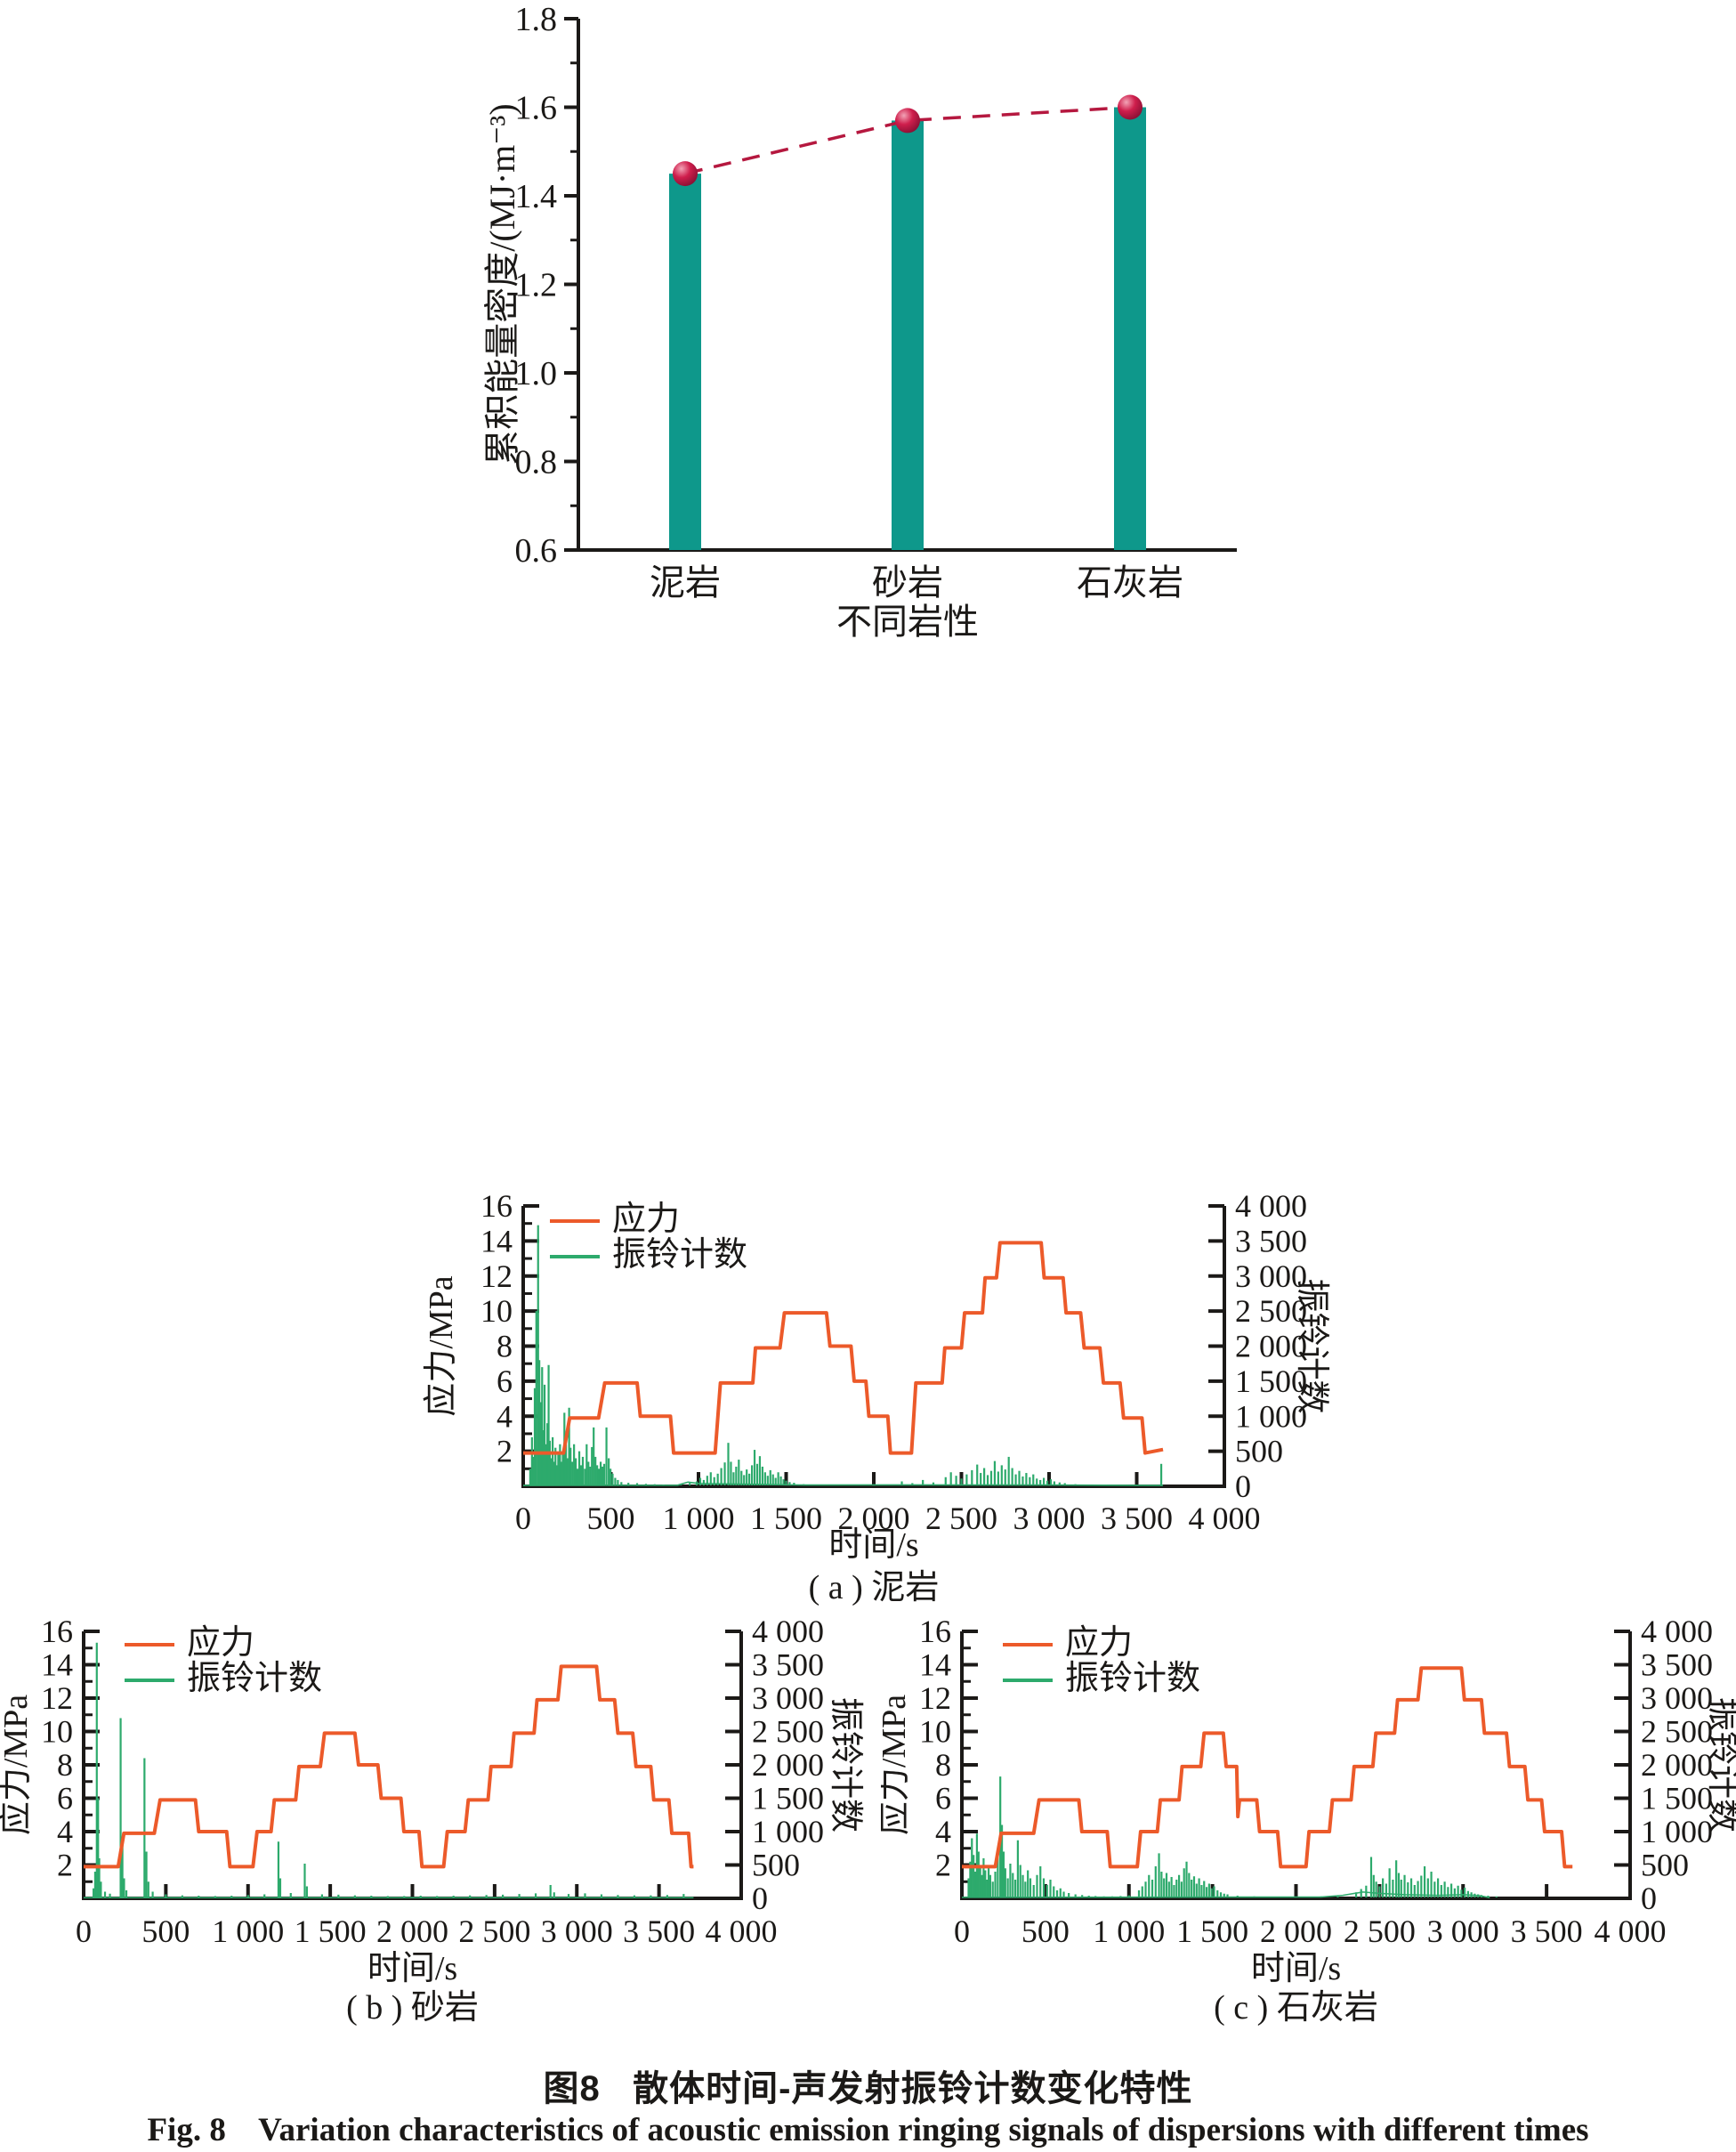 Image resolution: width=1736 pixels, height=2152 pixels. What do you see at coordinates (874, 1587) in the screenshot?
I see `subplot-title: ( a ) 泥岩` at bounding box center [874, 1587].